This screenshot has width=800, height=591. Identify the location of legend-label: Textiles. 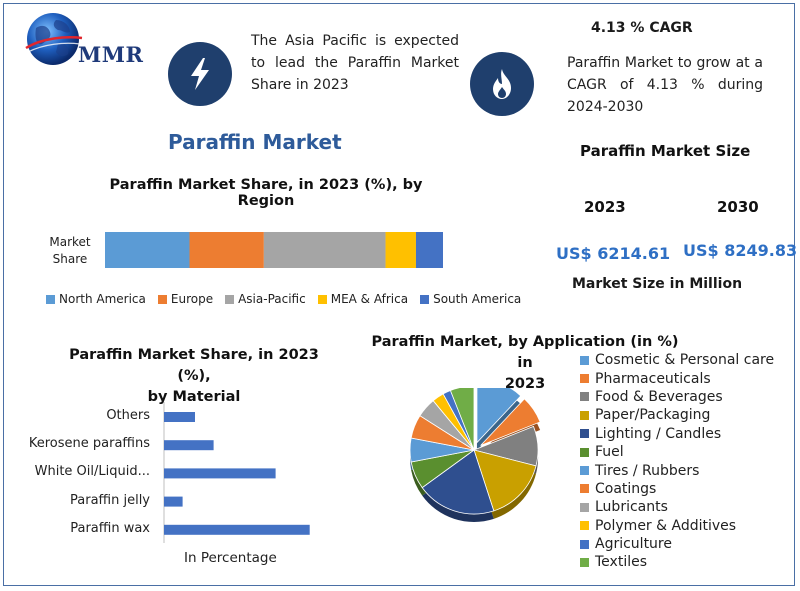
(621, 562).